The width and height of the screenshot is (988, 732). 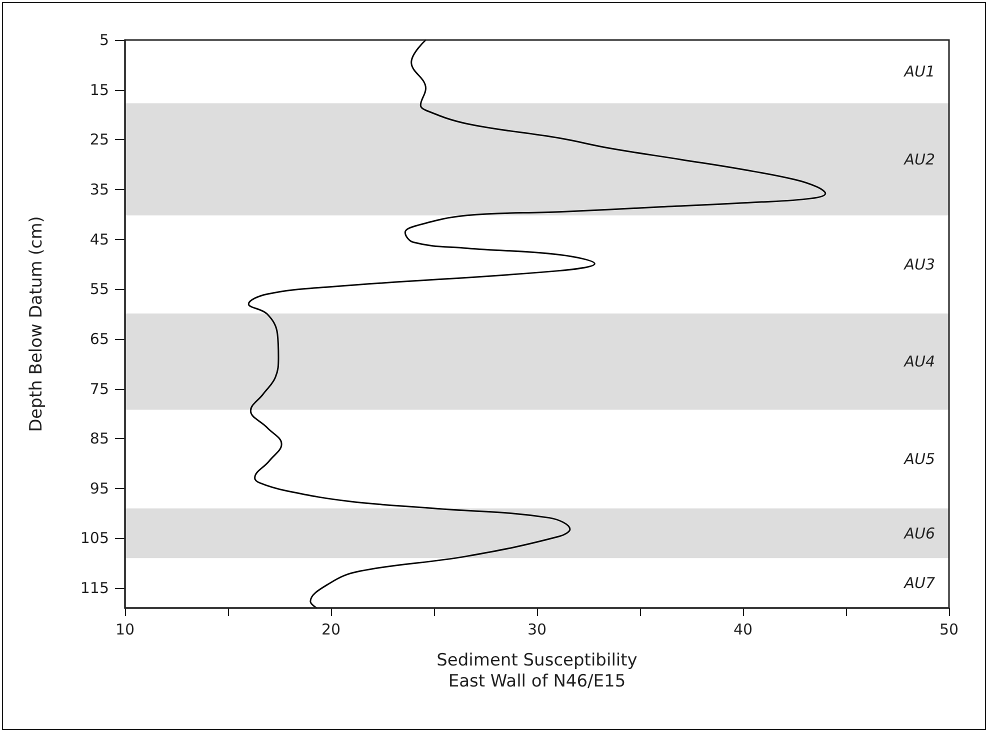 What do you see at coordinates (36, 324) in the screenshot?
I see `y-axis-title: Depth Below Datum (cm)` at bounding box center [36, 324].